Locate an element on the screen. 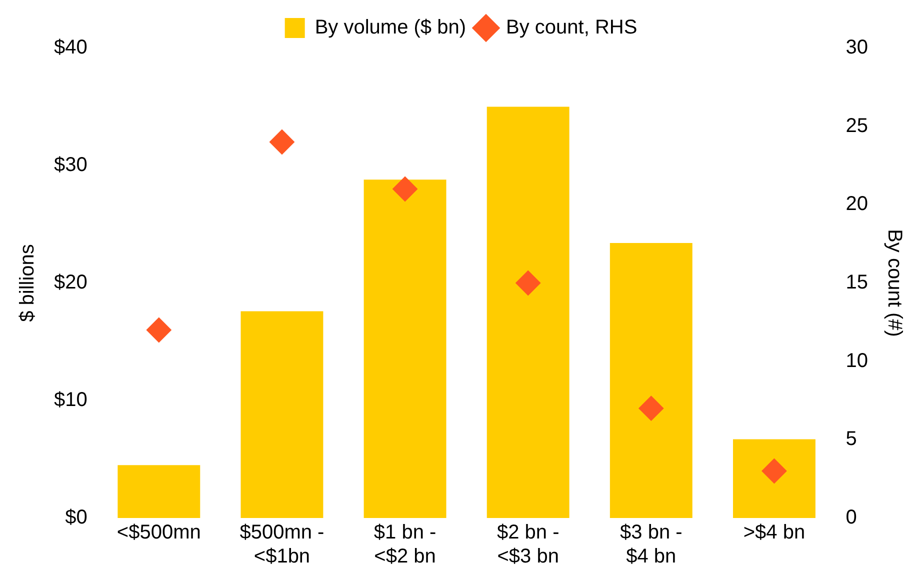  y2-tick-label: 20 is located at coordinates (857, 204).